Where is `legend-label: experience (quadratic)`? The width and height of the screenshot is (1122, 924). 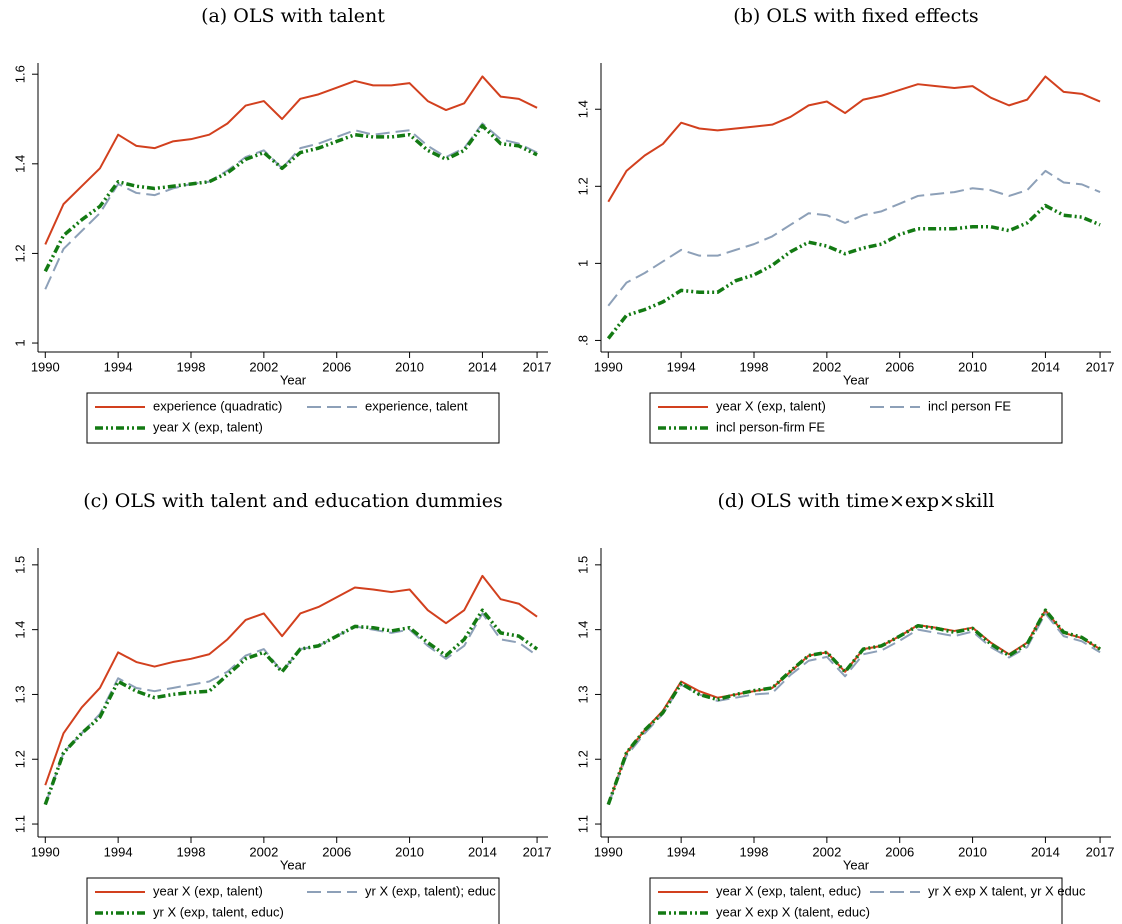
legend-label: experience (quadratic) is located at coordinates (217, 405).